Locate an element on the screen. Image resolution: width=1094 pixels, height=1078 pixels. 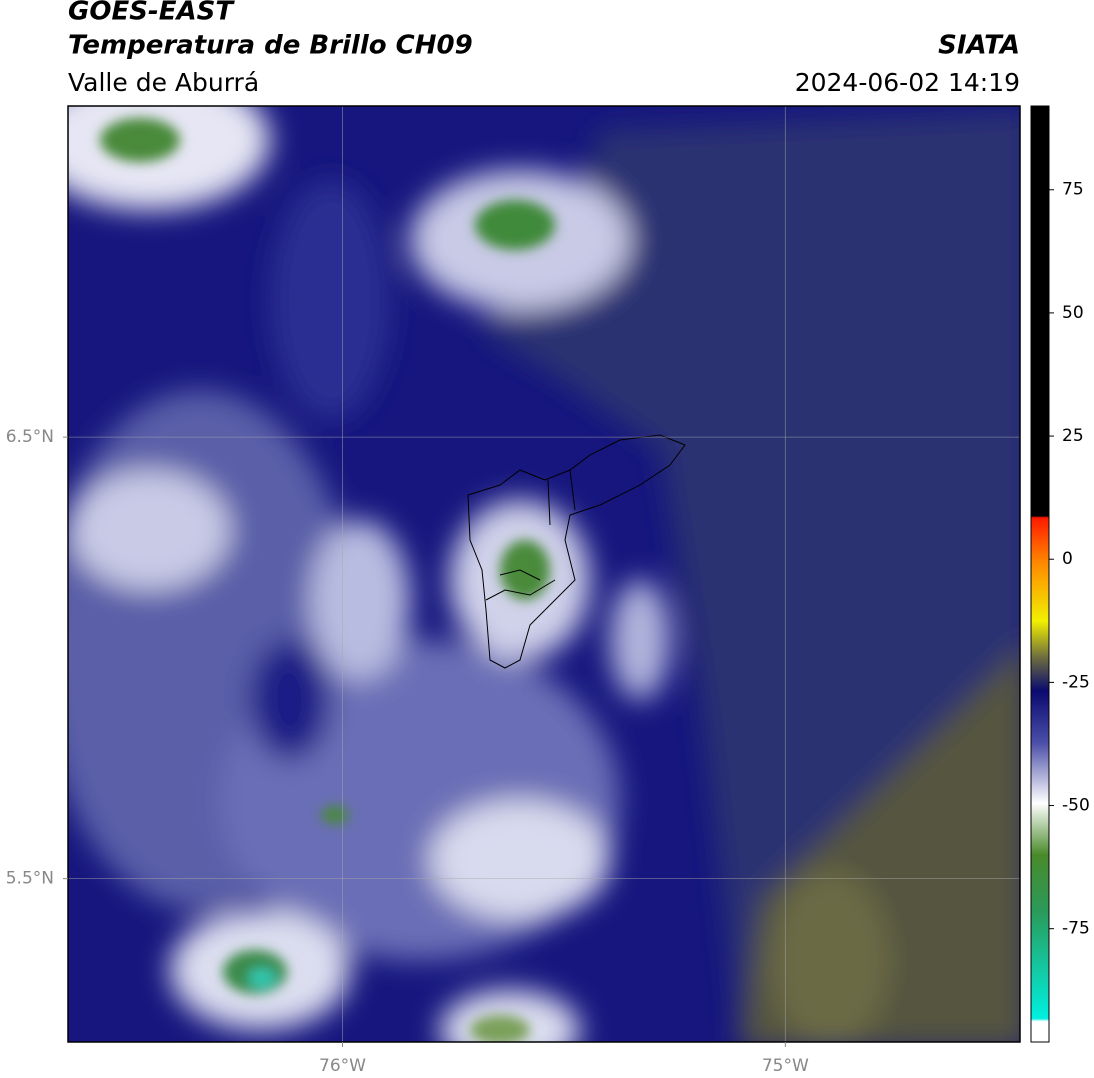
colorbar-tick-label: -50 is located at coordinates (1076, 806).